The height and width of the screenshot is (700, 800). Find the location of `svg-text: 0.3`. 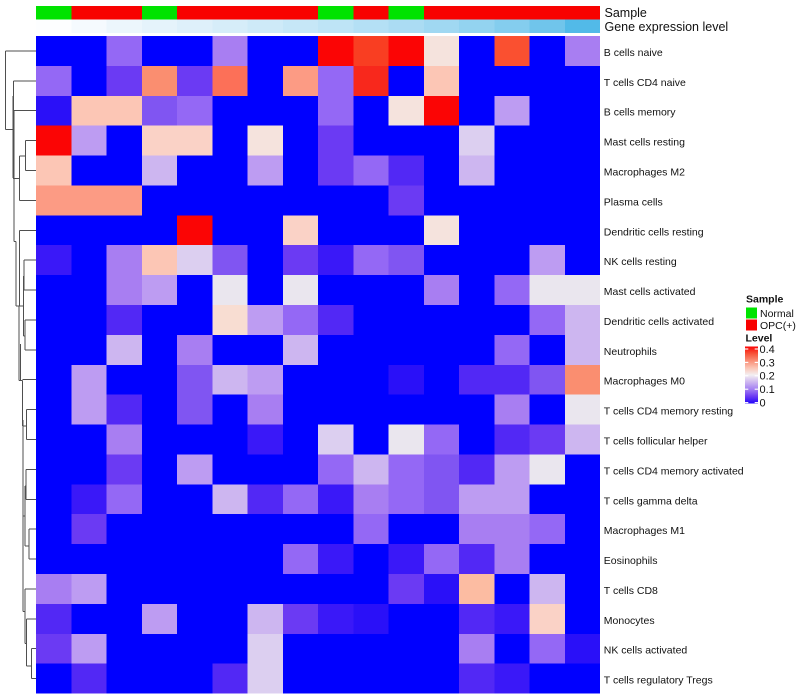

svg-text: 0.3 is located at coordinates (767, 363).